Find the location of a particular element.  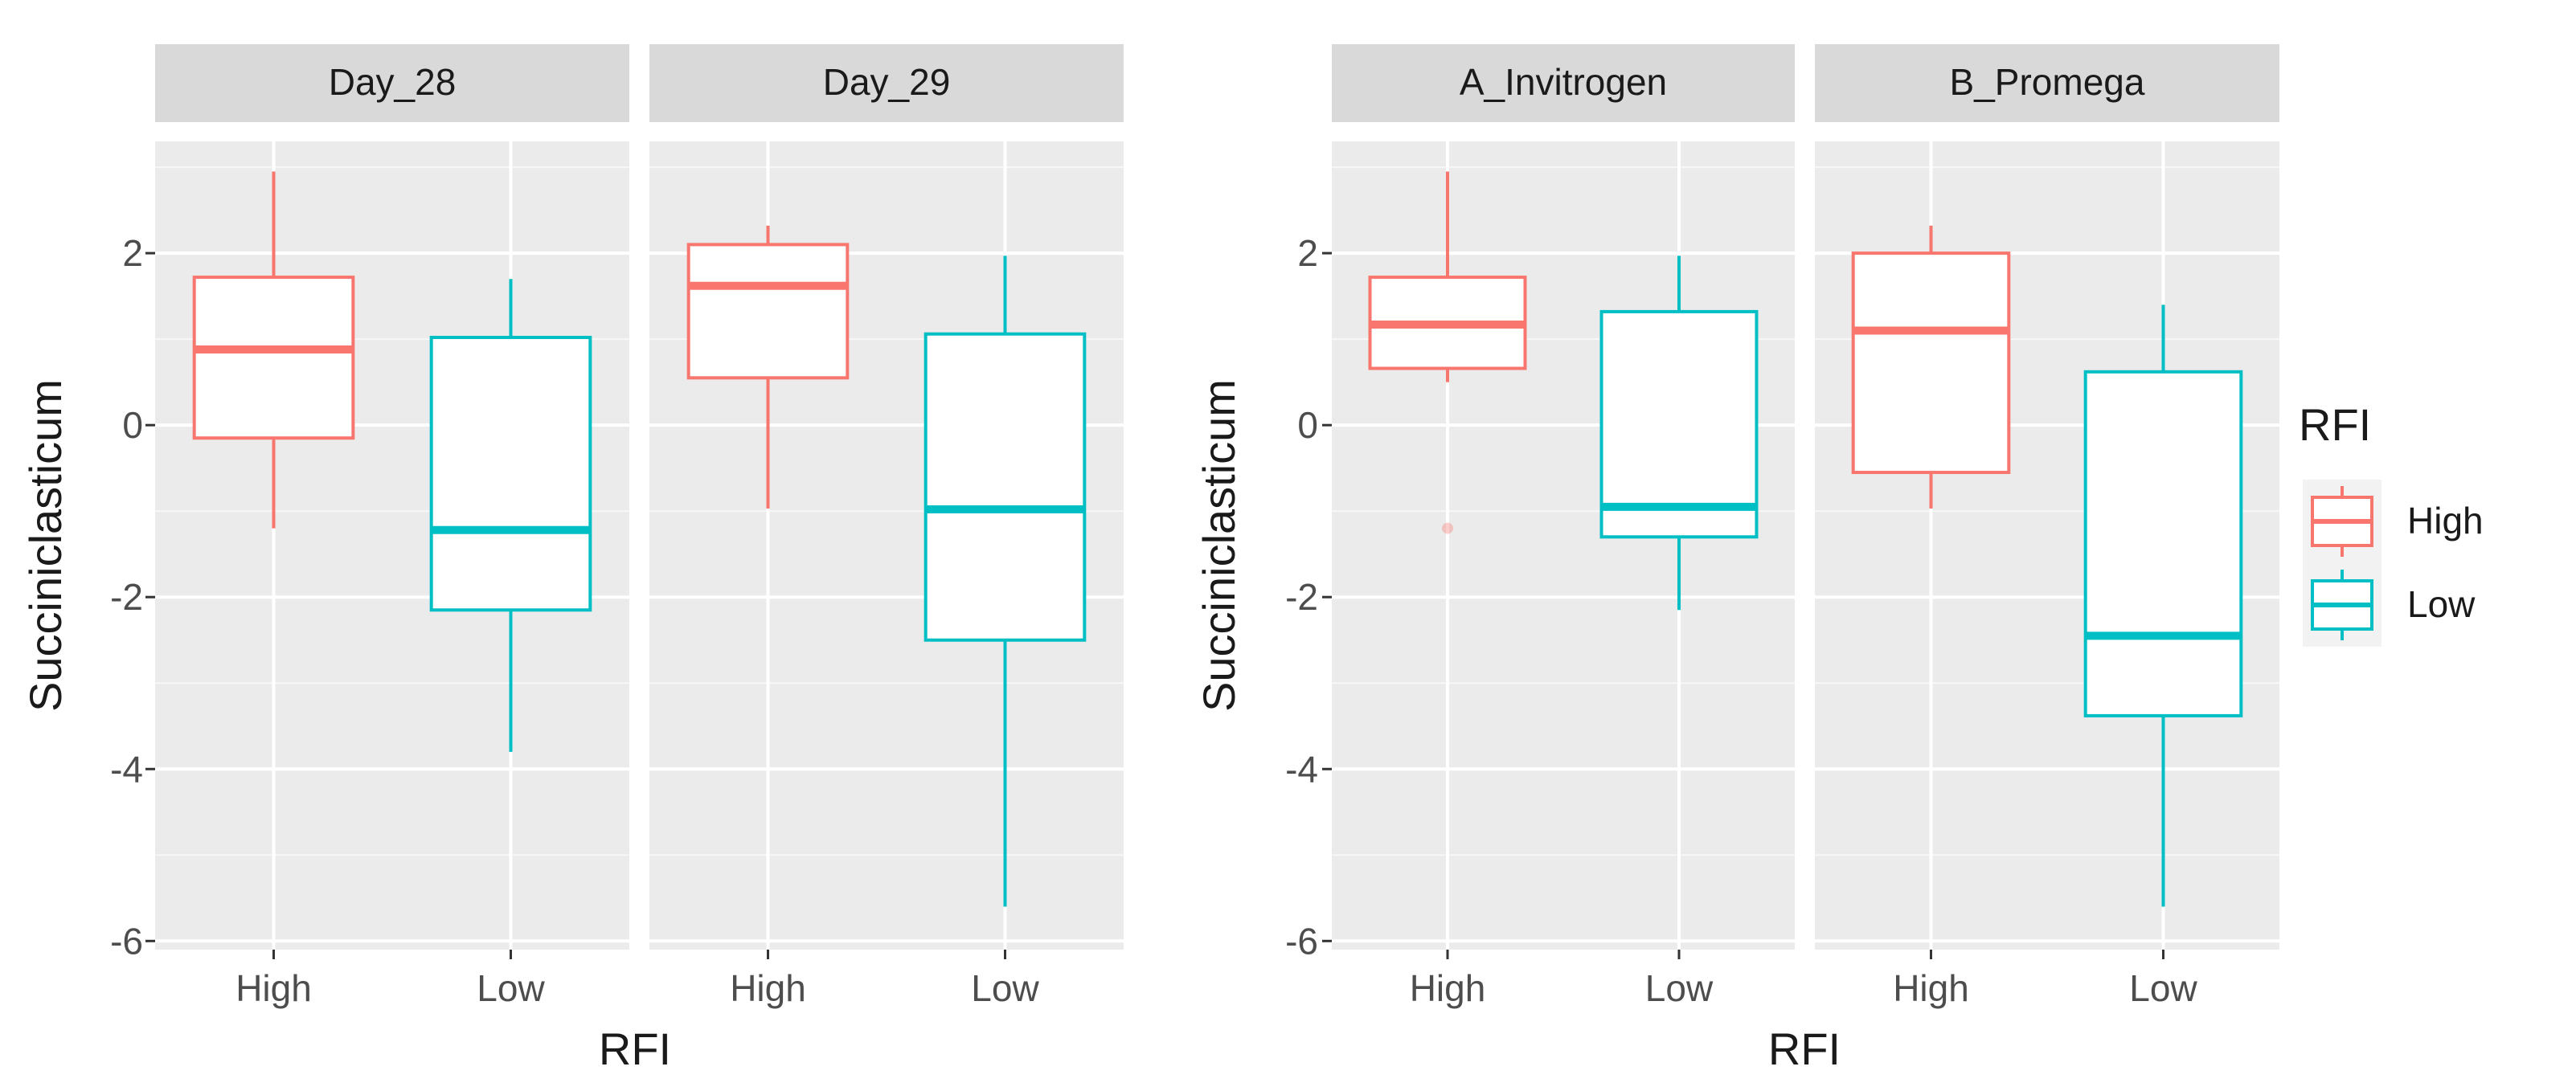

legend-item-high: High is located at coordinates (2393, 521).